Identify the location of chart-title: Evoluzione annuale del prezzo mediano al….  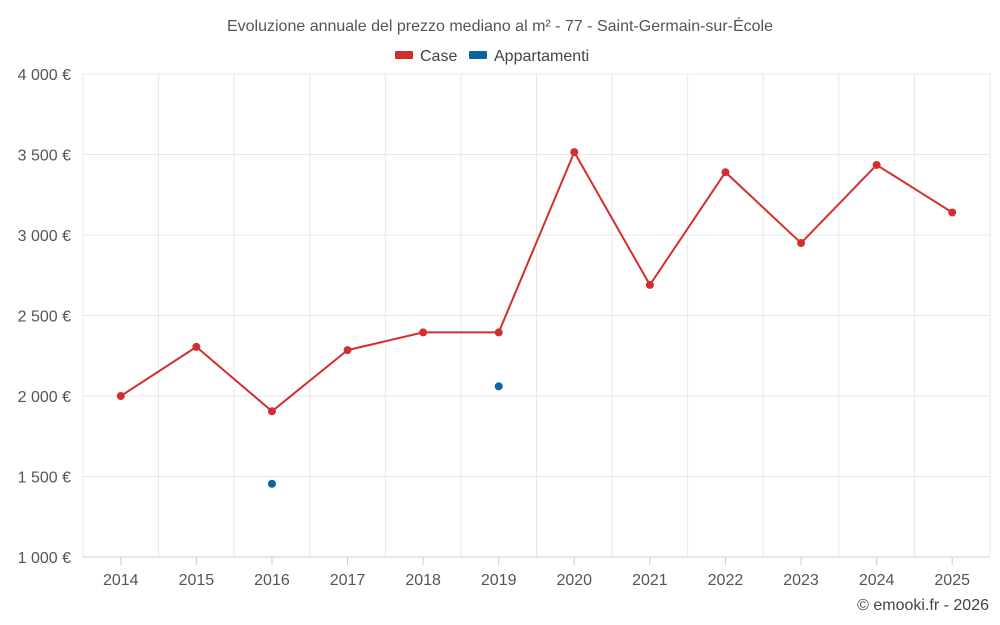
(500, 25).